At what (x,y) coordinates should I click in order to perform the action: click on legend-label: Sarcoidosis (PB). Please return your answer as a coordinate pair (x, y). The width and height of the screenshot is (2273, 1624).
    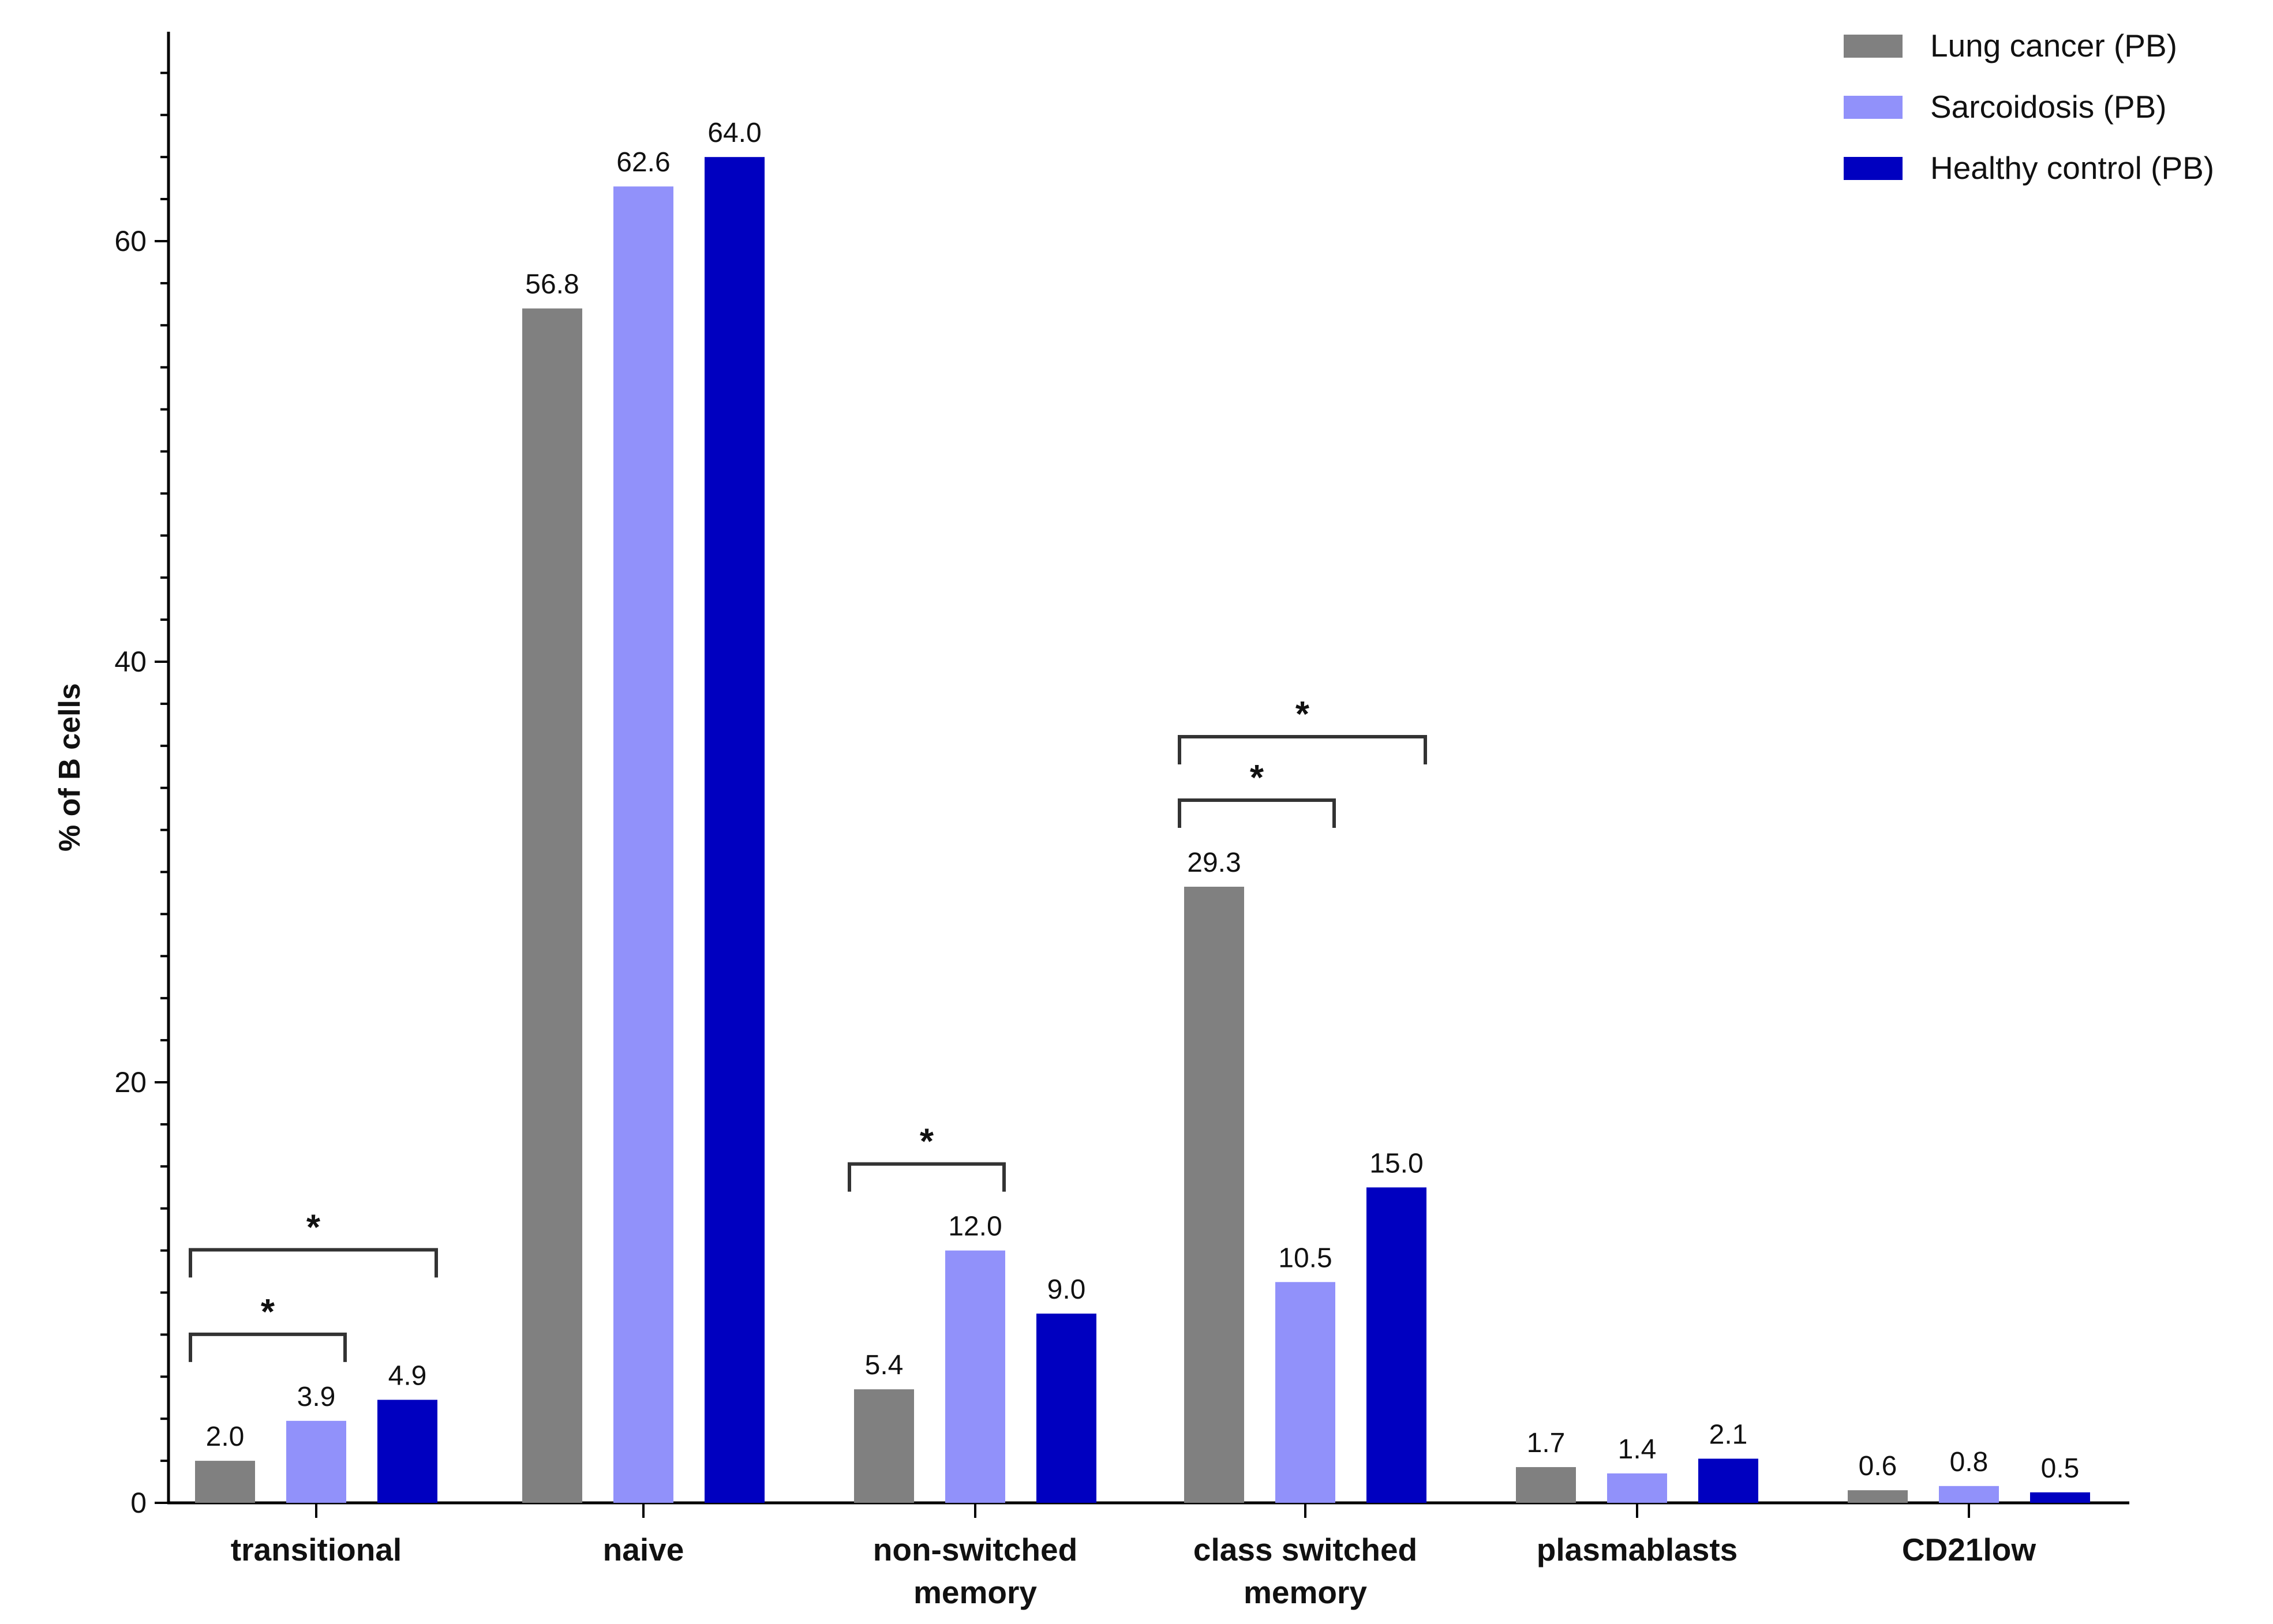
    Looking at the image, I should click on (2048, 107).